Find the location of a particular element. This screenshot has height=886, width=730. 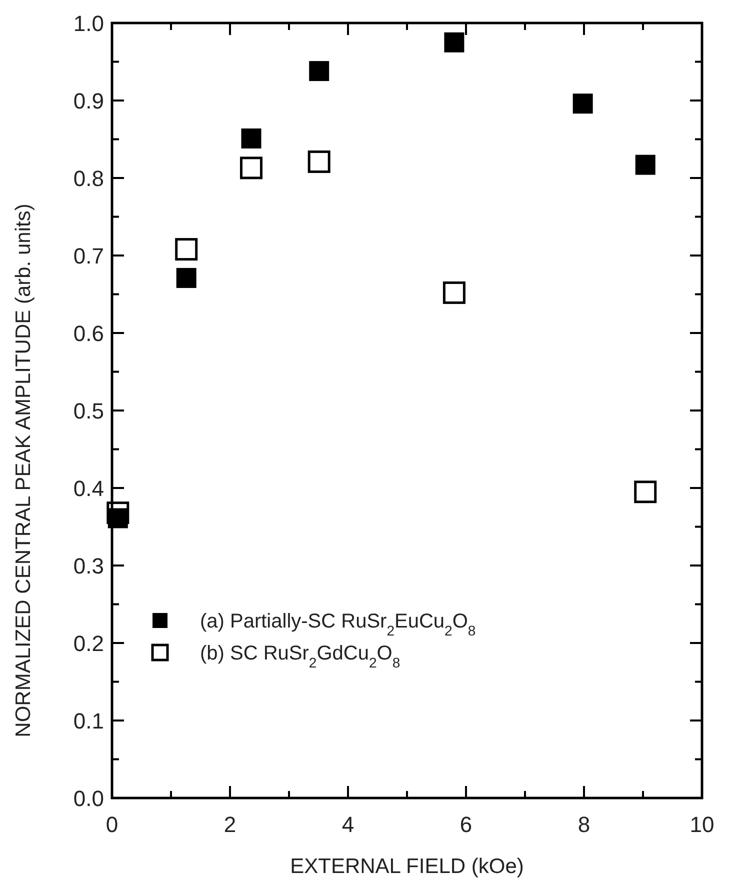

x-axis-title: EXTERNAL FIELD (kOe) is located at coordinates (407, 866).